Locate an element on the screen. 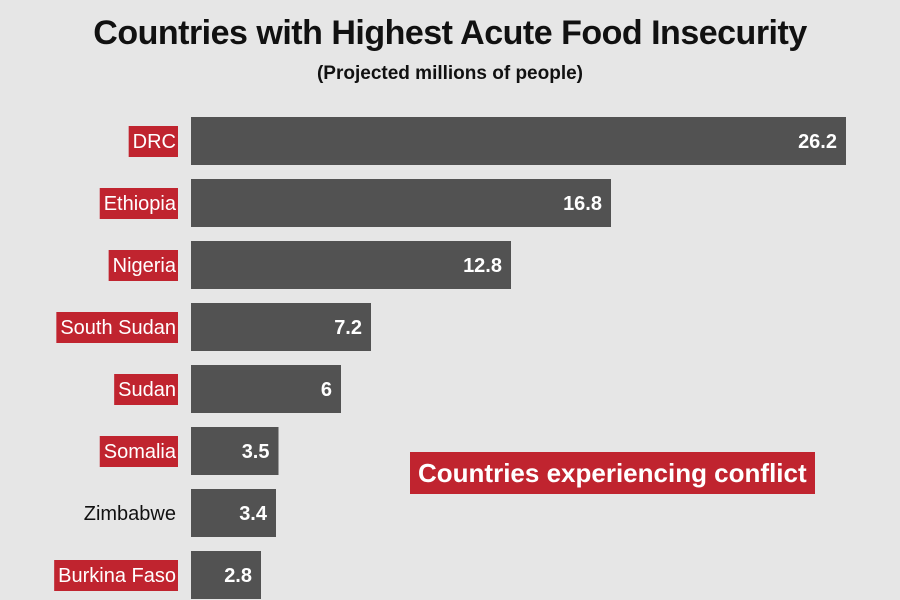  value-label: 3.5 is located at coordinates (256, 452).